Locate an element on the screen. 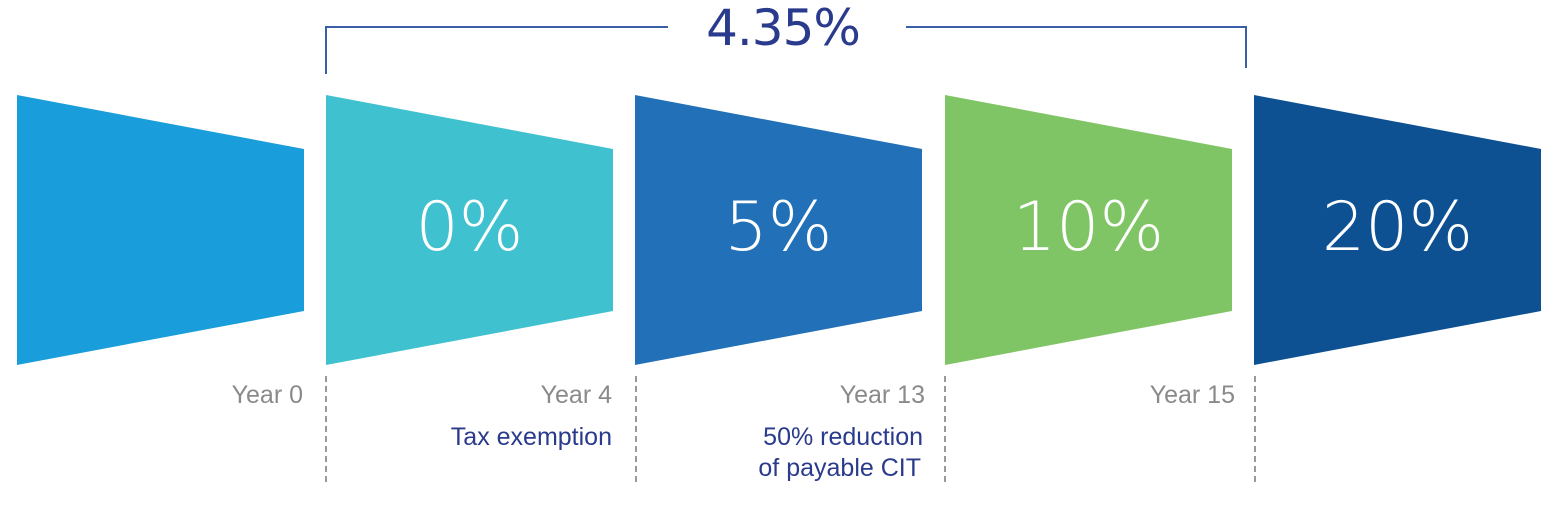 The height and width of the screenshot is (520, 1566). stage-shape-3: 5% is located at coordinates (778, 230).